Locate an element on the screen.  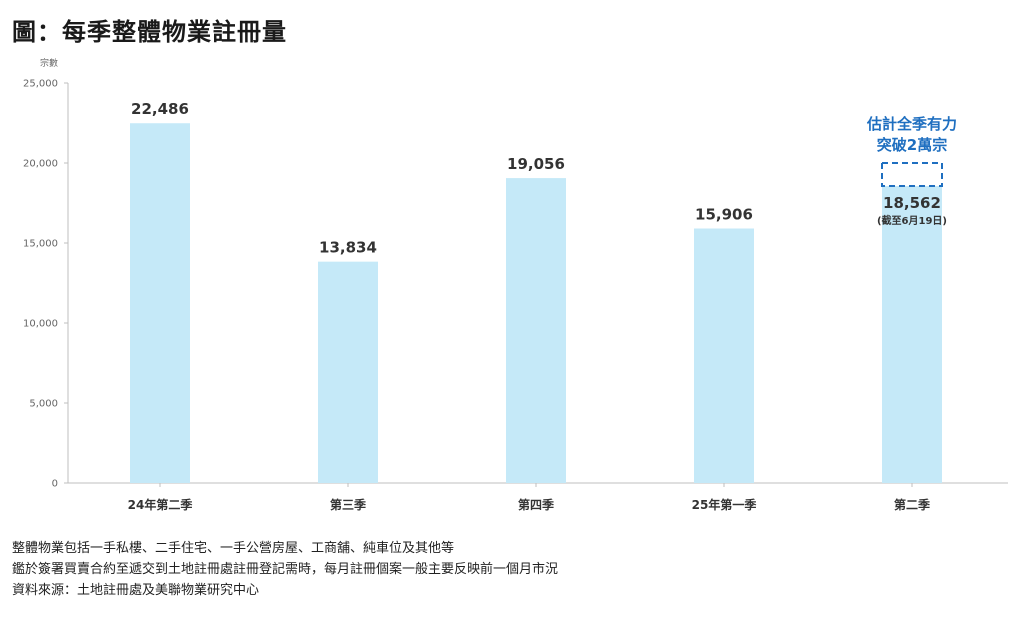
estimate-label-line1: 估計全季有力 is located at coordinates (911, 124).